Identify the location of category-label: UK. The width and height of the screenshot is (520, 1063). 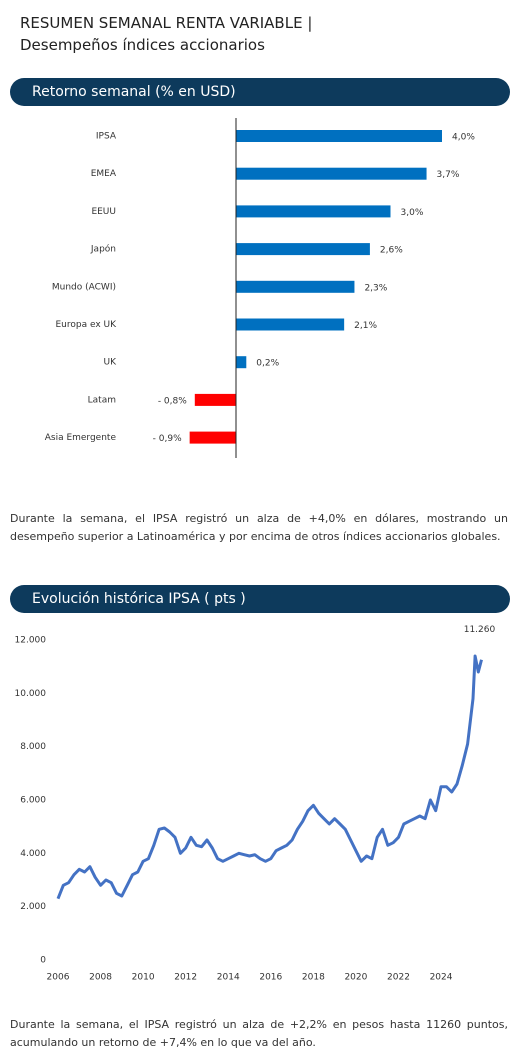
(111, 363).